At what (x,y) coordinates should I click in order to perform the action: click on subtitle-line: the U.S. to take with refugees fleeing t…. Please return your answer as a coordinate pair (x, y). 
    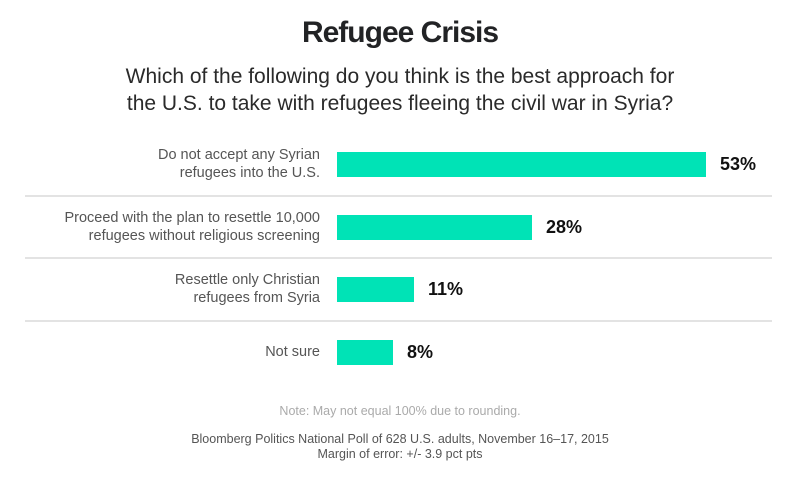
    Looking at the image, I should click on (400, 103).